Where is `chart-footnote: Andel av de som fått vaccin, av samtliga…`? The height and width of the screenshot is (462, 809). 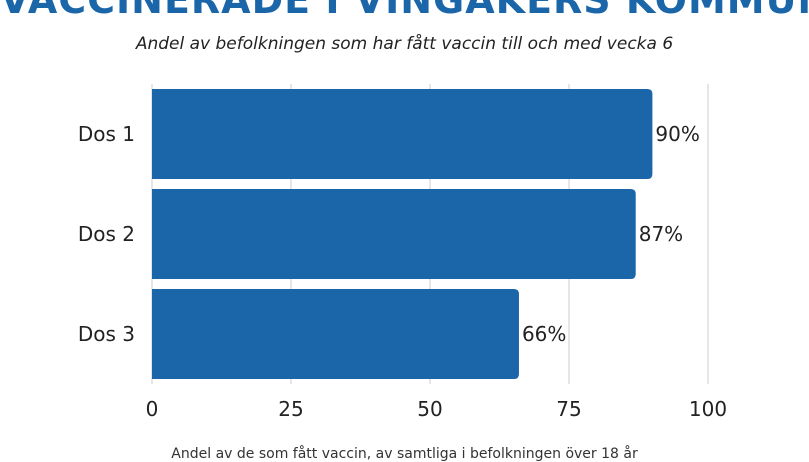
chart-footnote: Andel av de som fått vaccin, av samtliga… is located at coordinates (404, 454).